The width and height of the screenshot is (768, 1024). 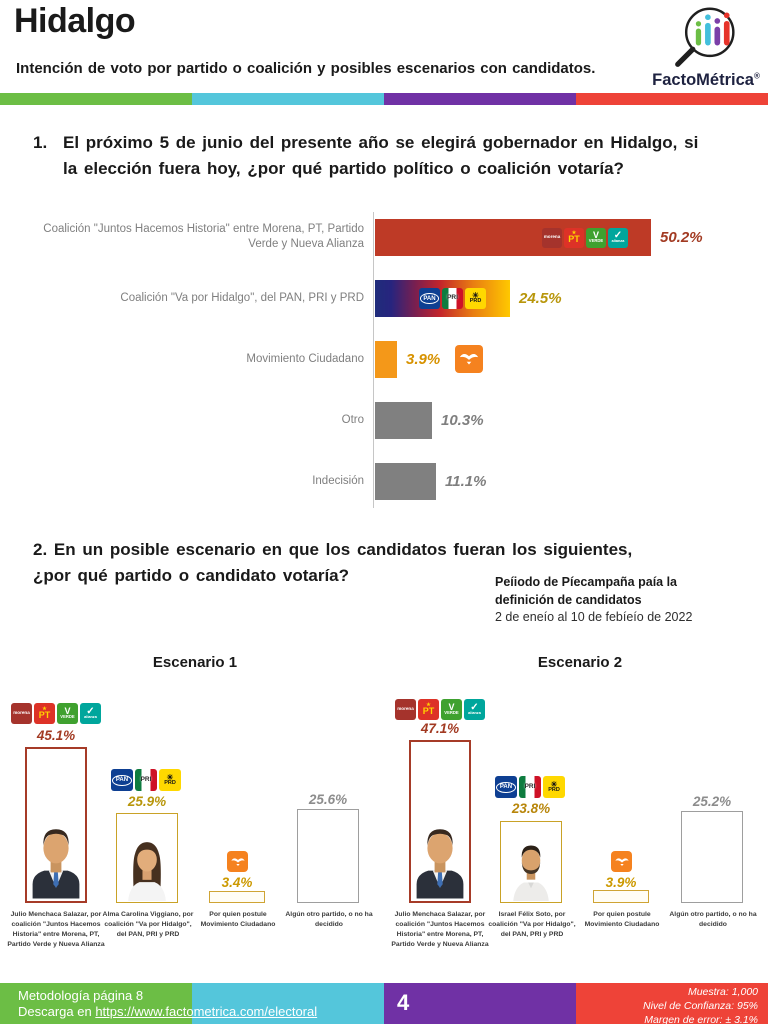 I want to click on scenario-1-title: Escenario 1, so click(x=195, y=662).